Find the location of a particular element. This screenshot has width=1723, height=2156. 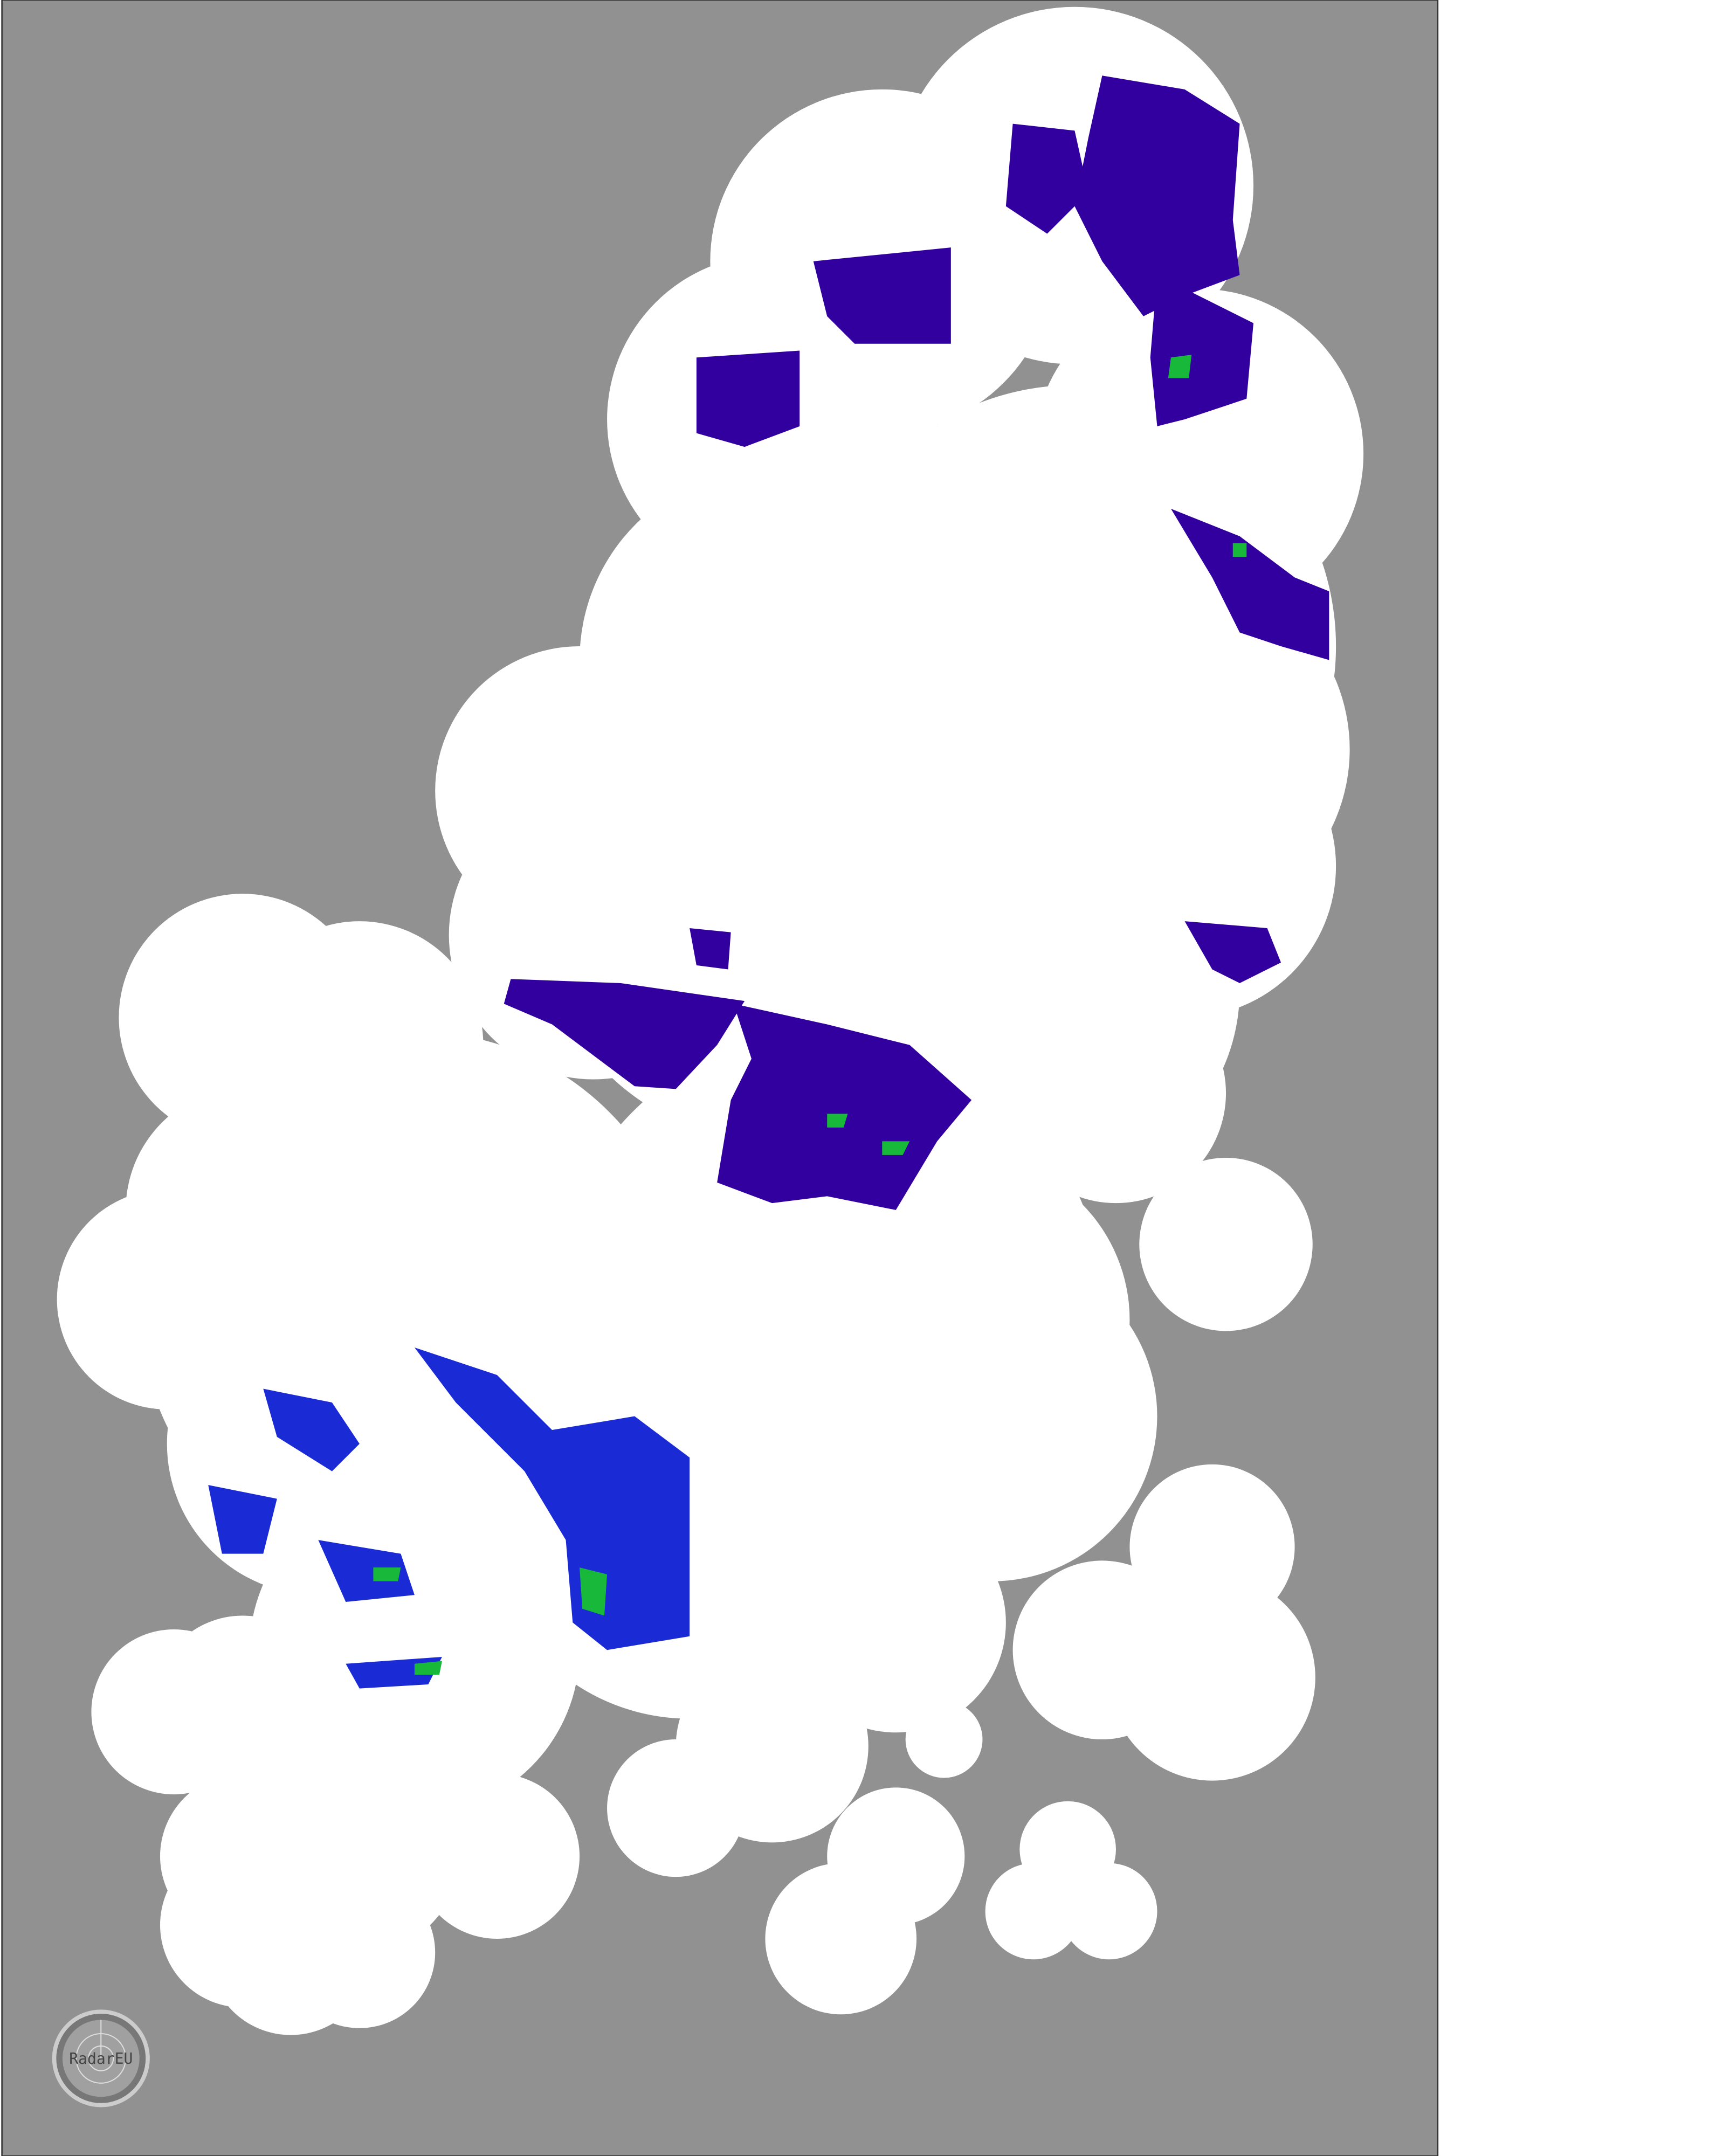

radareu-logo: RadarEU is located at coordinates (101, 2058).